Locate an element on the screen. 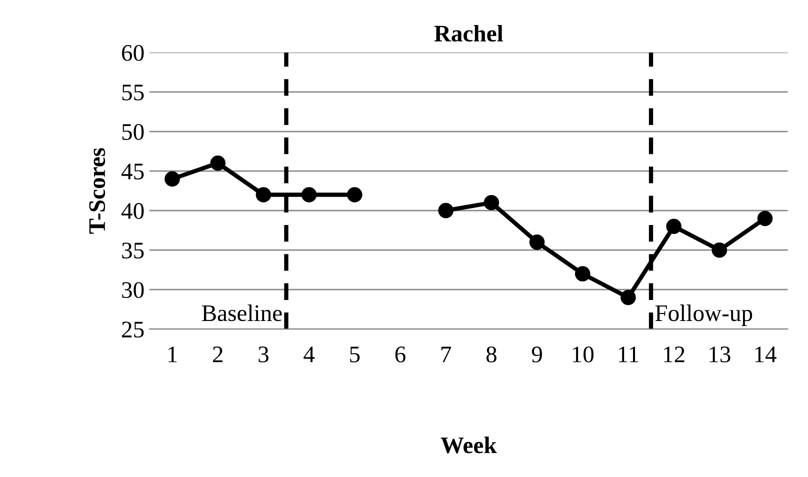 The height and width of the screenshot is (477, 808). x-tick-label: 9 is located at coordinates (537, 354).